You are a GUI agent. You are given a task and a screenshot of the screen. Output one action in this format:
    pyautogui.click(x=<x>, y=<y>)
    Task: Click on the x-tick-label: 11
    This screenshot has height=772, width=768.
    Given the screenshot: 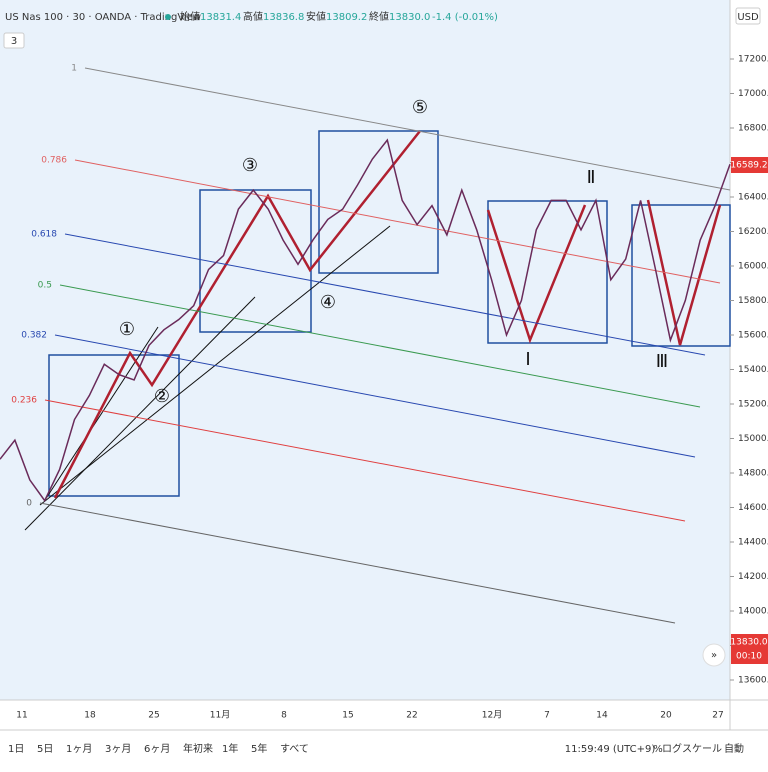 What is the action you would take?
    pyautogui.click(x=21, y=716)
    